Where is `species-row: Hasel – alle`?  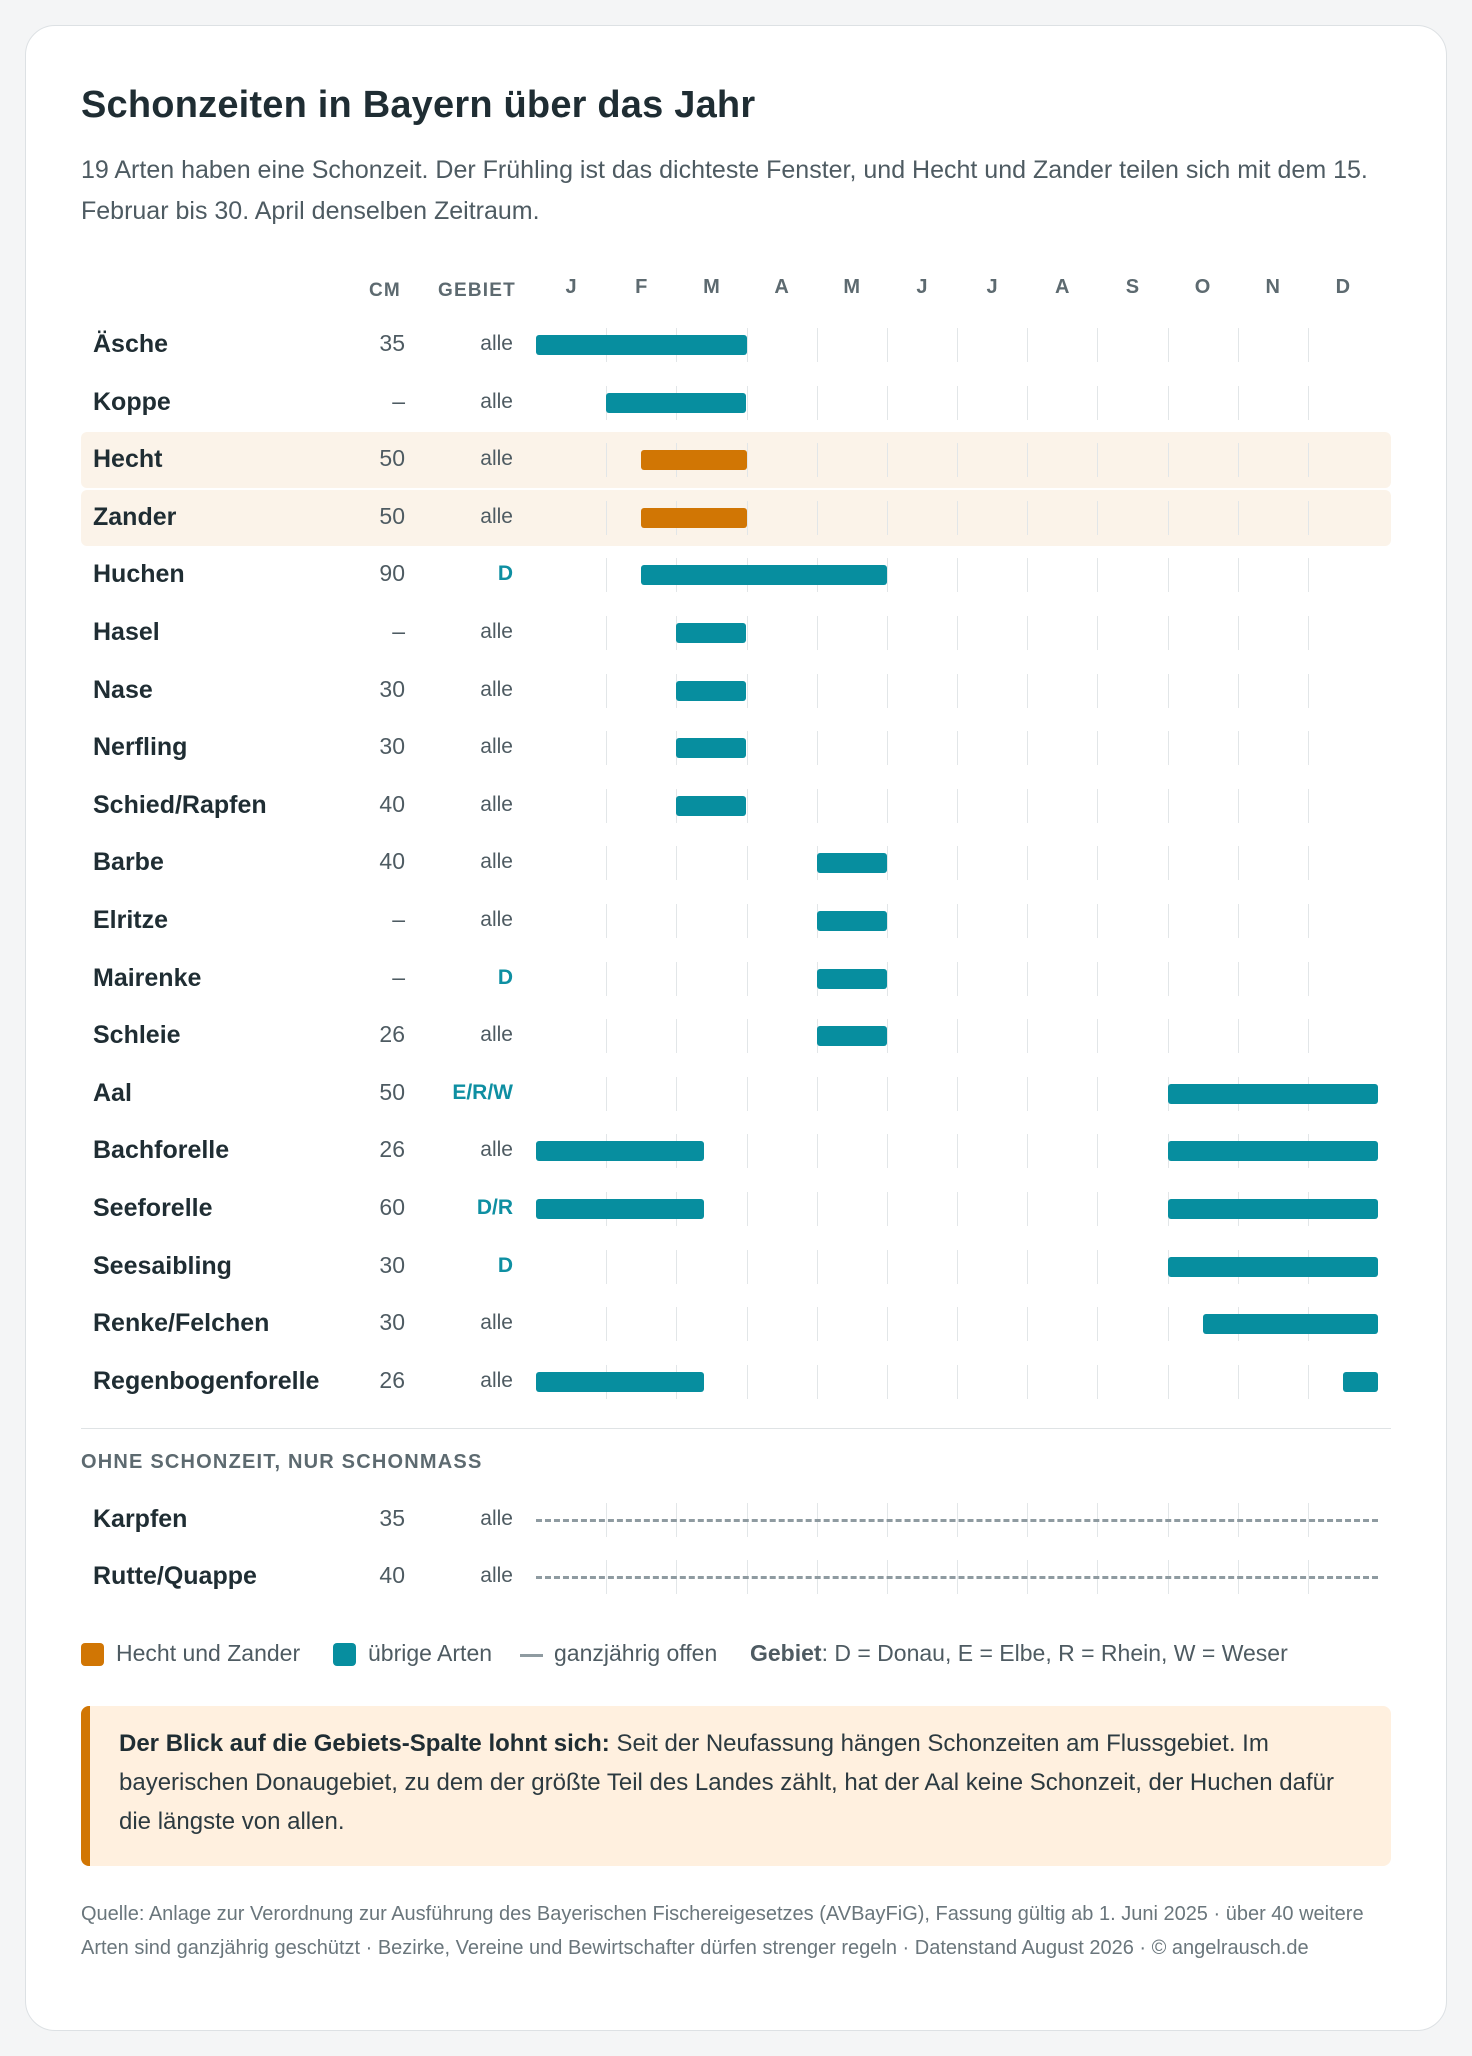
species-row: Hasel – alle is located at coordinates (736, 633).